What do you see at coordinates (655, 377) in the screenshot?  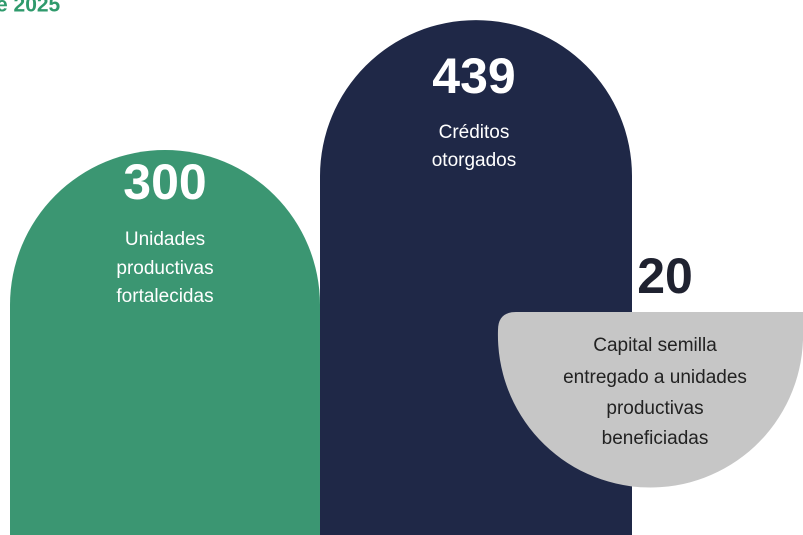 I see `stat-label: entregado a unidades` at bounding box center [655, 377].